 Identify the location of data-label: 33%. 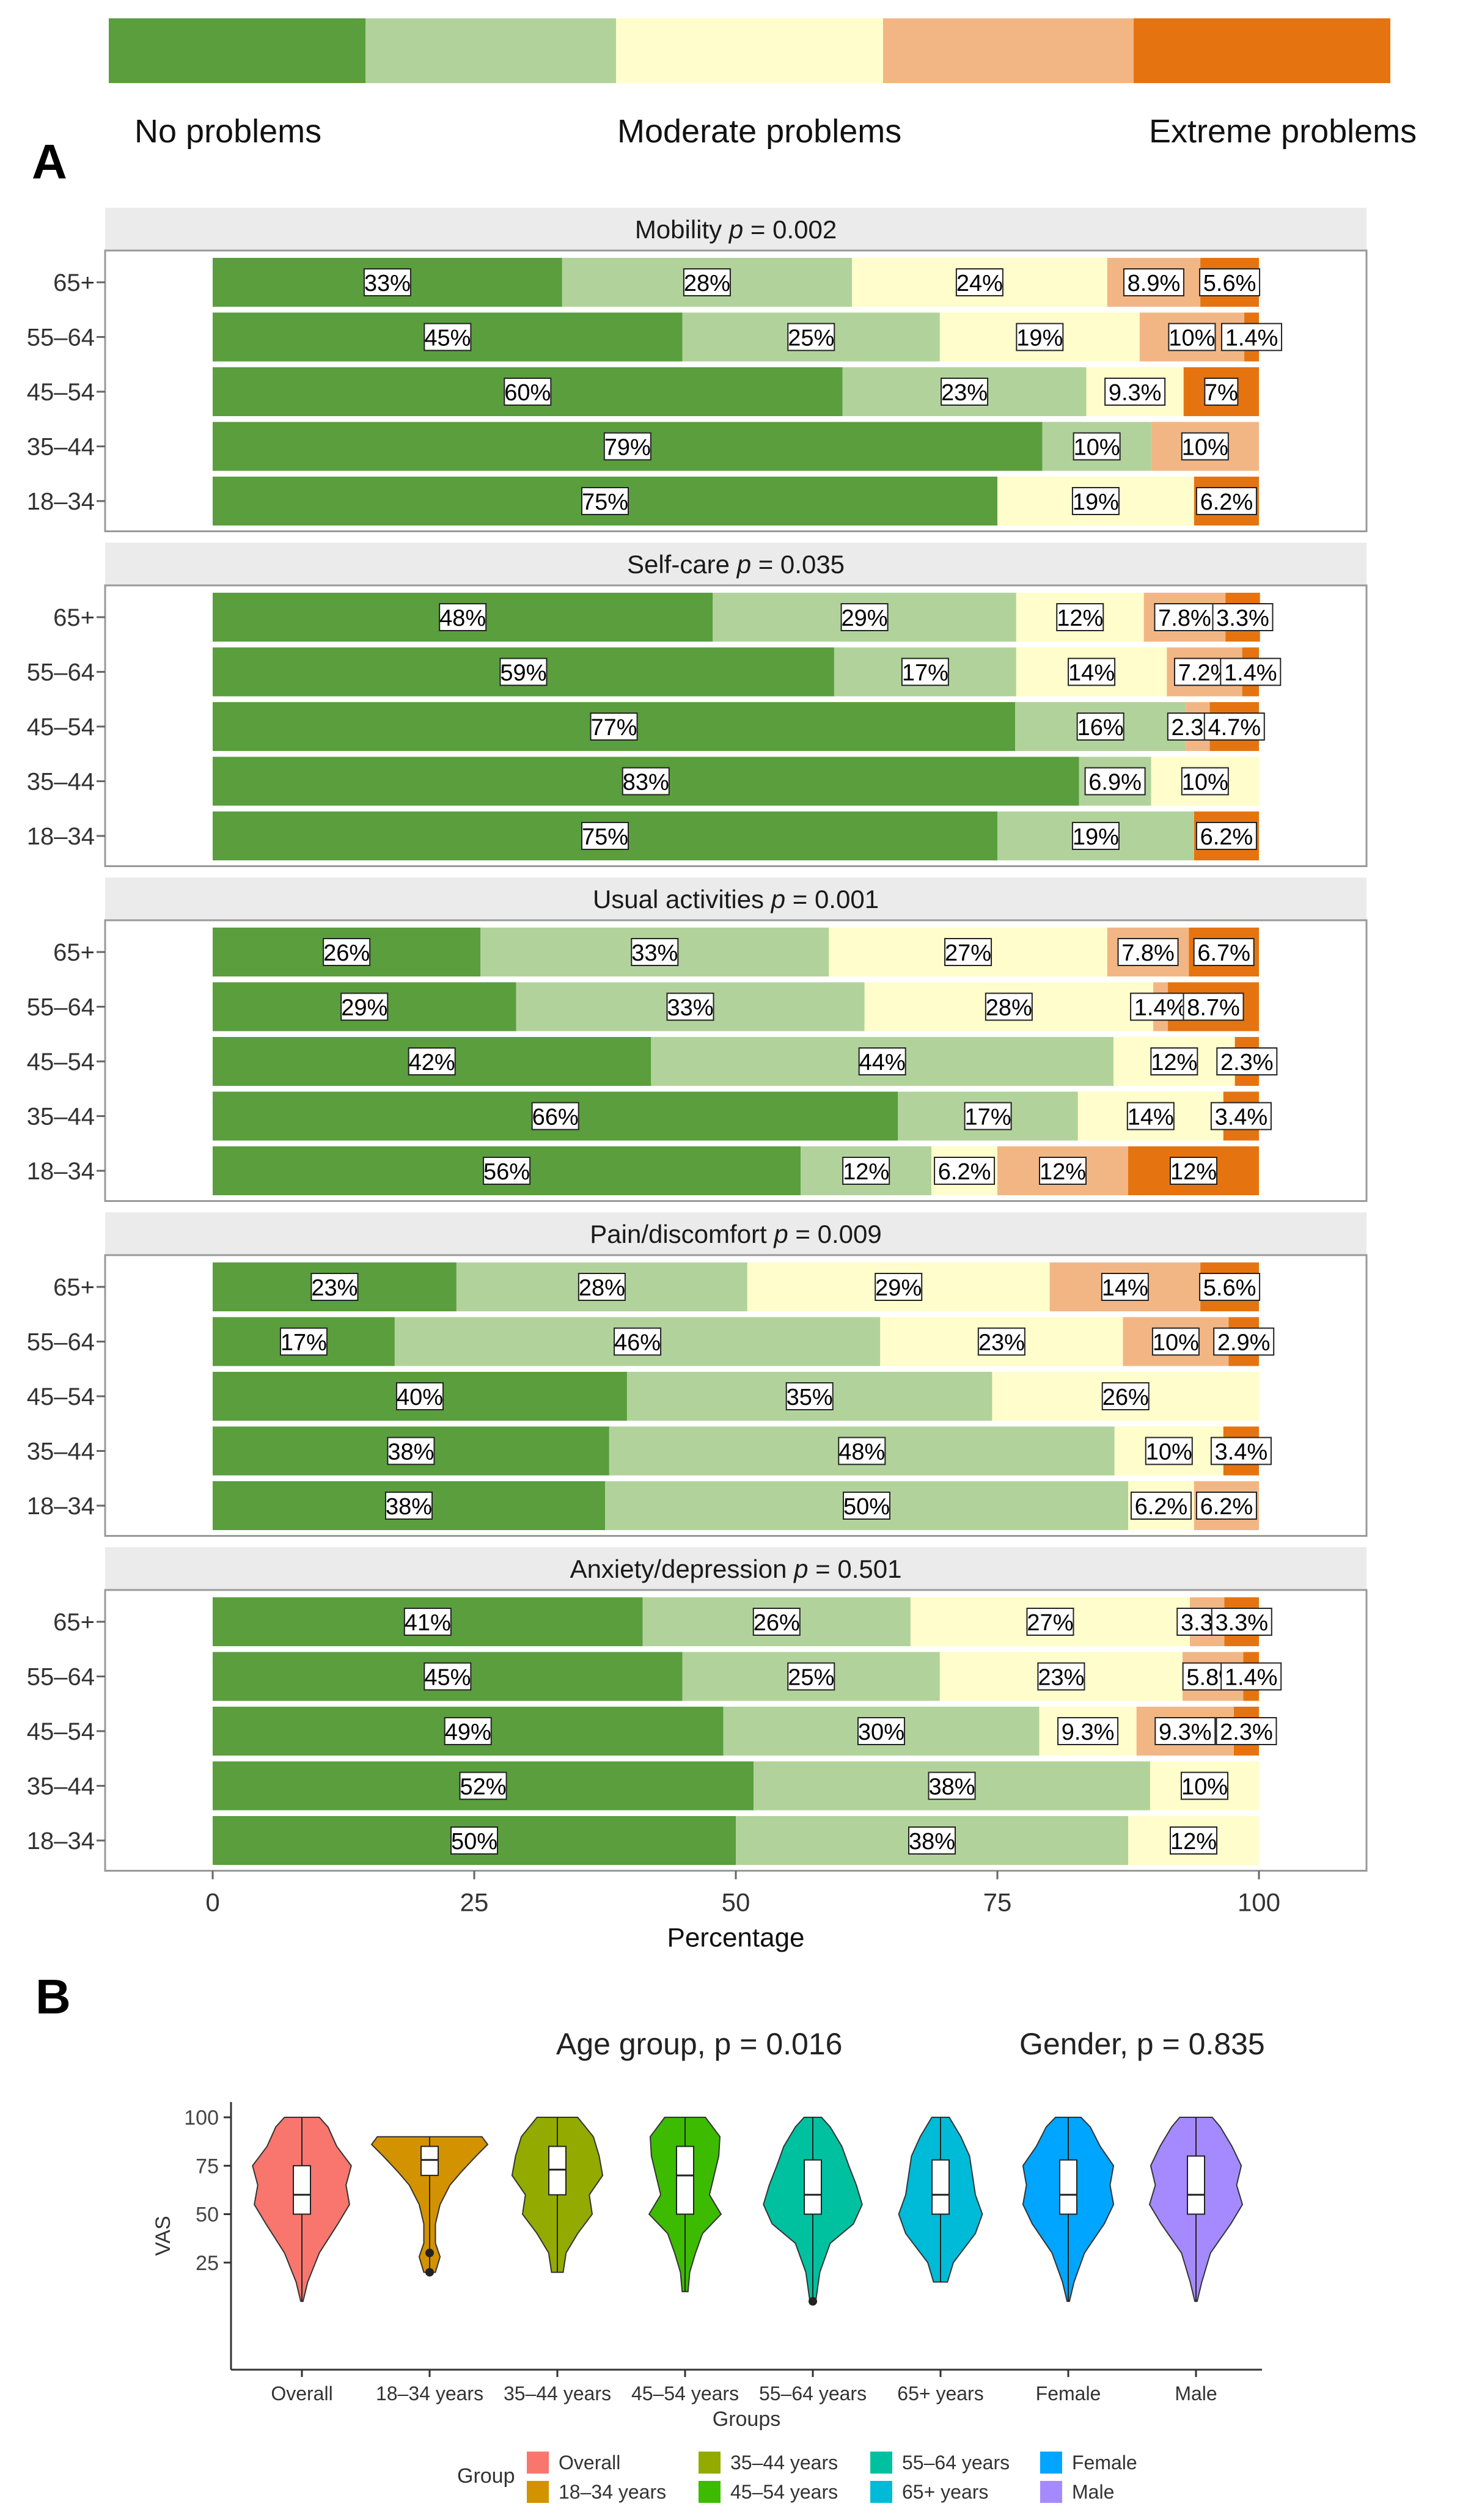
(690, 1008).